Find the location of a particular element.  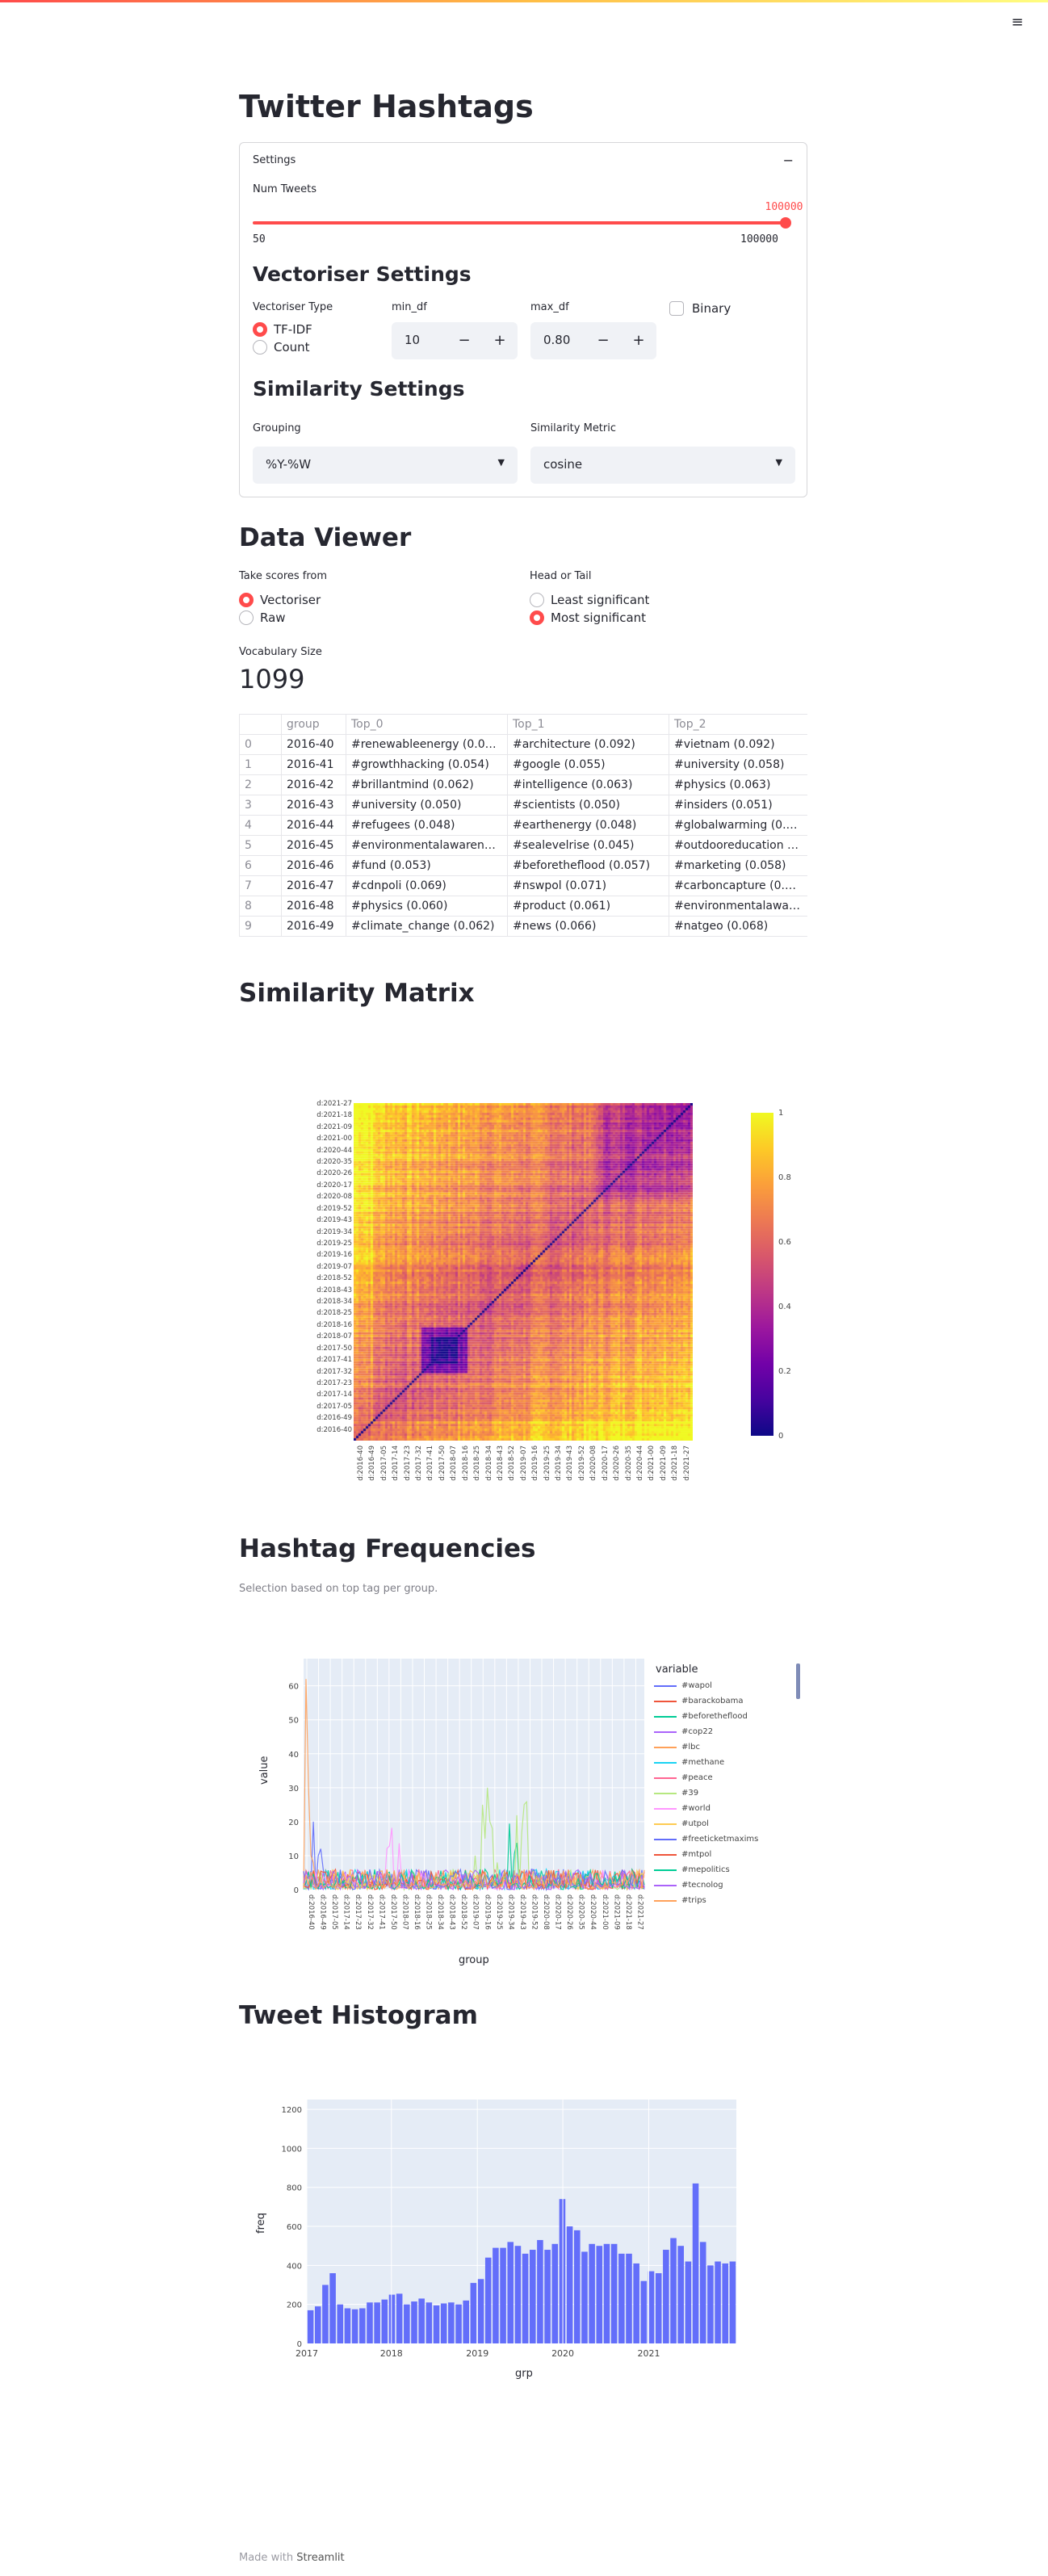

collapse-icon: − is located at coordinates (788, 160).